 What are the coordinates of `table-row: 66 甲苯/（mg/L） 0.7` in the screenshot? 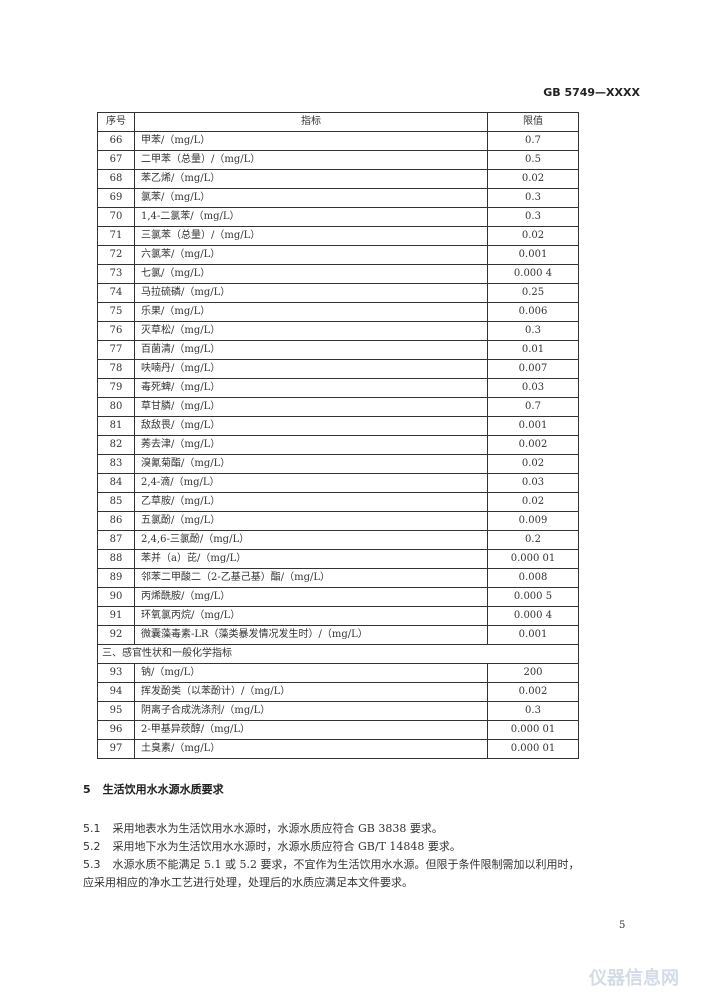 It's located at (338, 141).